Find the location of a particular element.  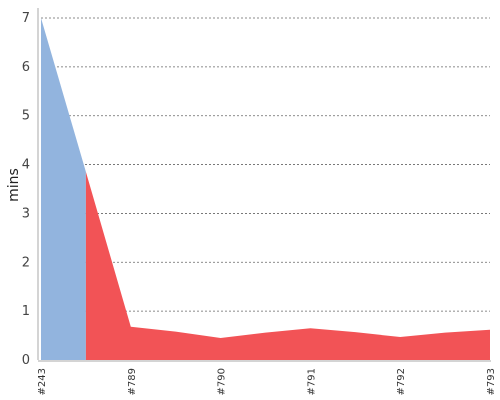

x-tick-label: #791 is located at coordinates (311, 381).